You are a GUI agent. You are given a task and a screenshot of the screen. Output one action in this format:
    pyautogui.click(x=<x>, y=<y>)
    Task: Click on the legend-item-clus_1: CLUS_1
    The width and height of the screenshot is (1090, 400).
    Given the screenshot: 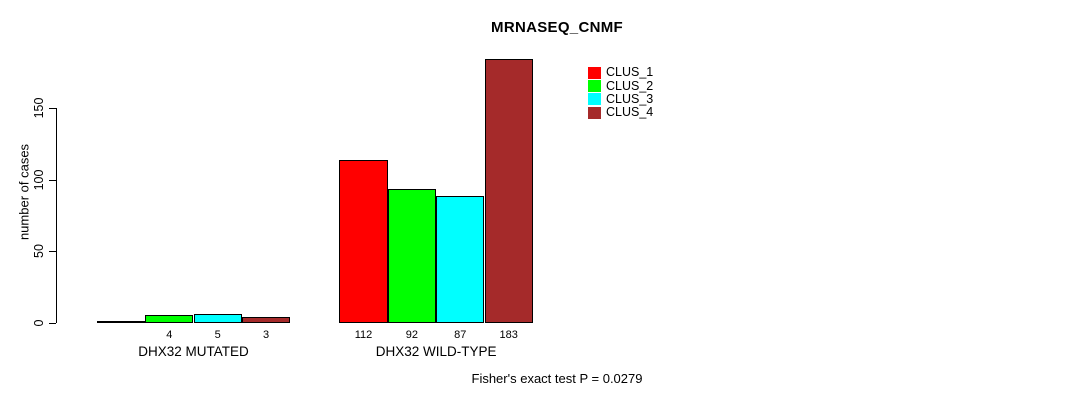 What is the action you would take?
    pyautogui.click(x=620, y=72)
    